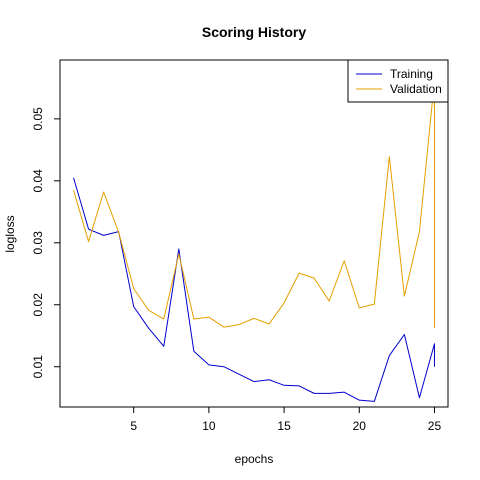  What do you see at coordinates (435, 426) in the screenshot?
I see `x-tick-label: 25` at bounding box center [435, 426].